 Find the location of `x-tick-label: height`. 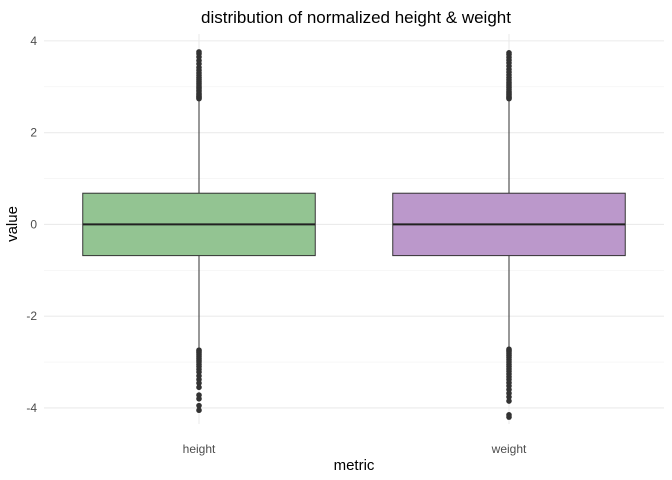

x-tick-label: height is located at coordinates (199, 449).